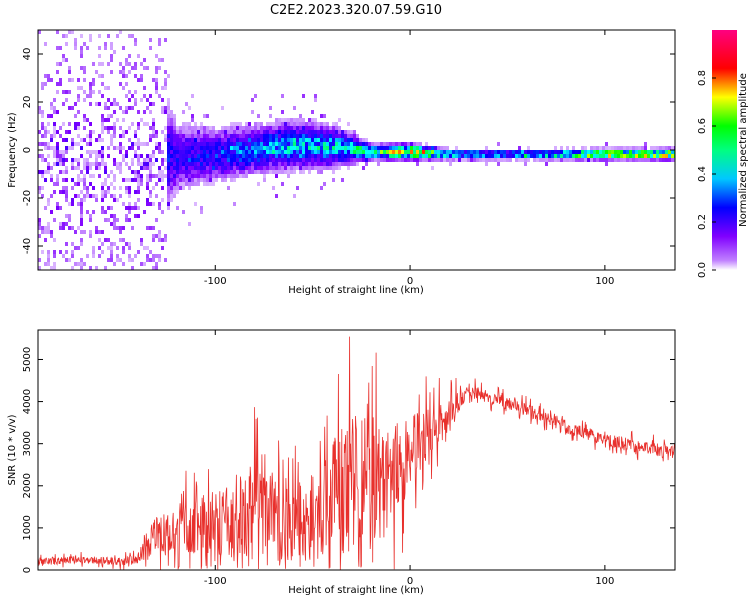 The image size is (750, 600). Describe the element at coordinates (27, 359) in the screenshot. I see `y-tick-label: 5000` at that location.